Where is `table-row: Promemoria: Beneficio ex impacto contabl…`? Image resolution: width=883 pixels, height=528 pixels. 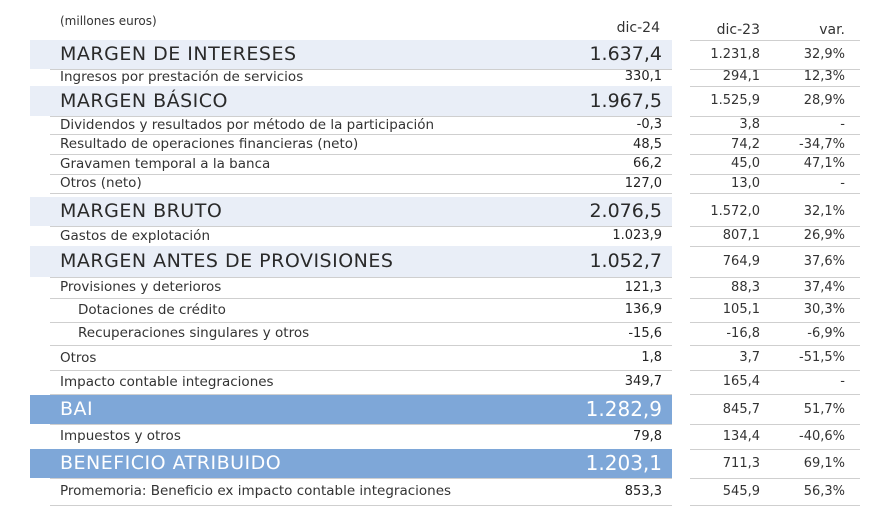
table-row: Promemoria: Beneficio ex impacto contabl… is located at coordinates (441, 491).